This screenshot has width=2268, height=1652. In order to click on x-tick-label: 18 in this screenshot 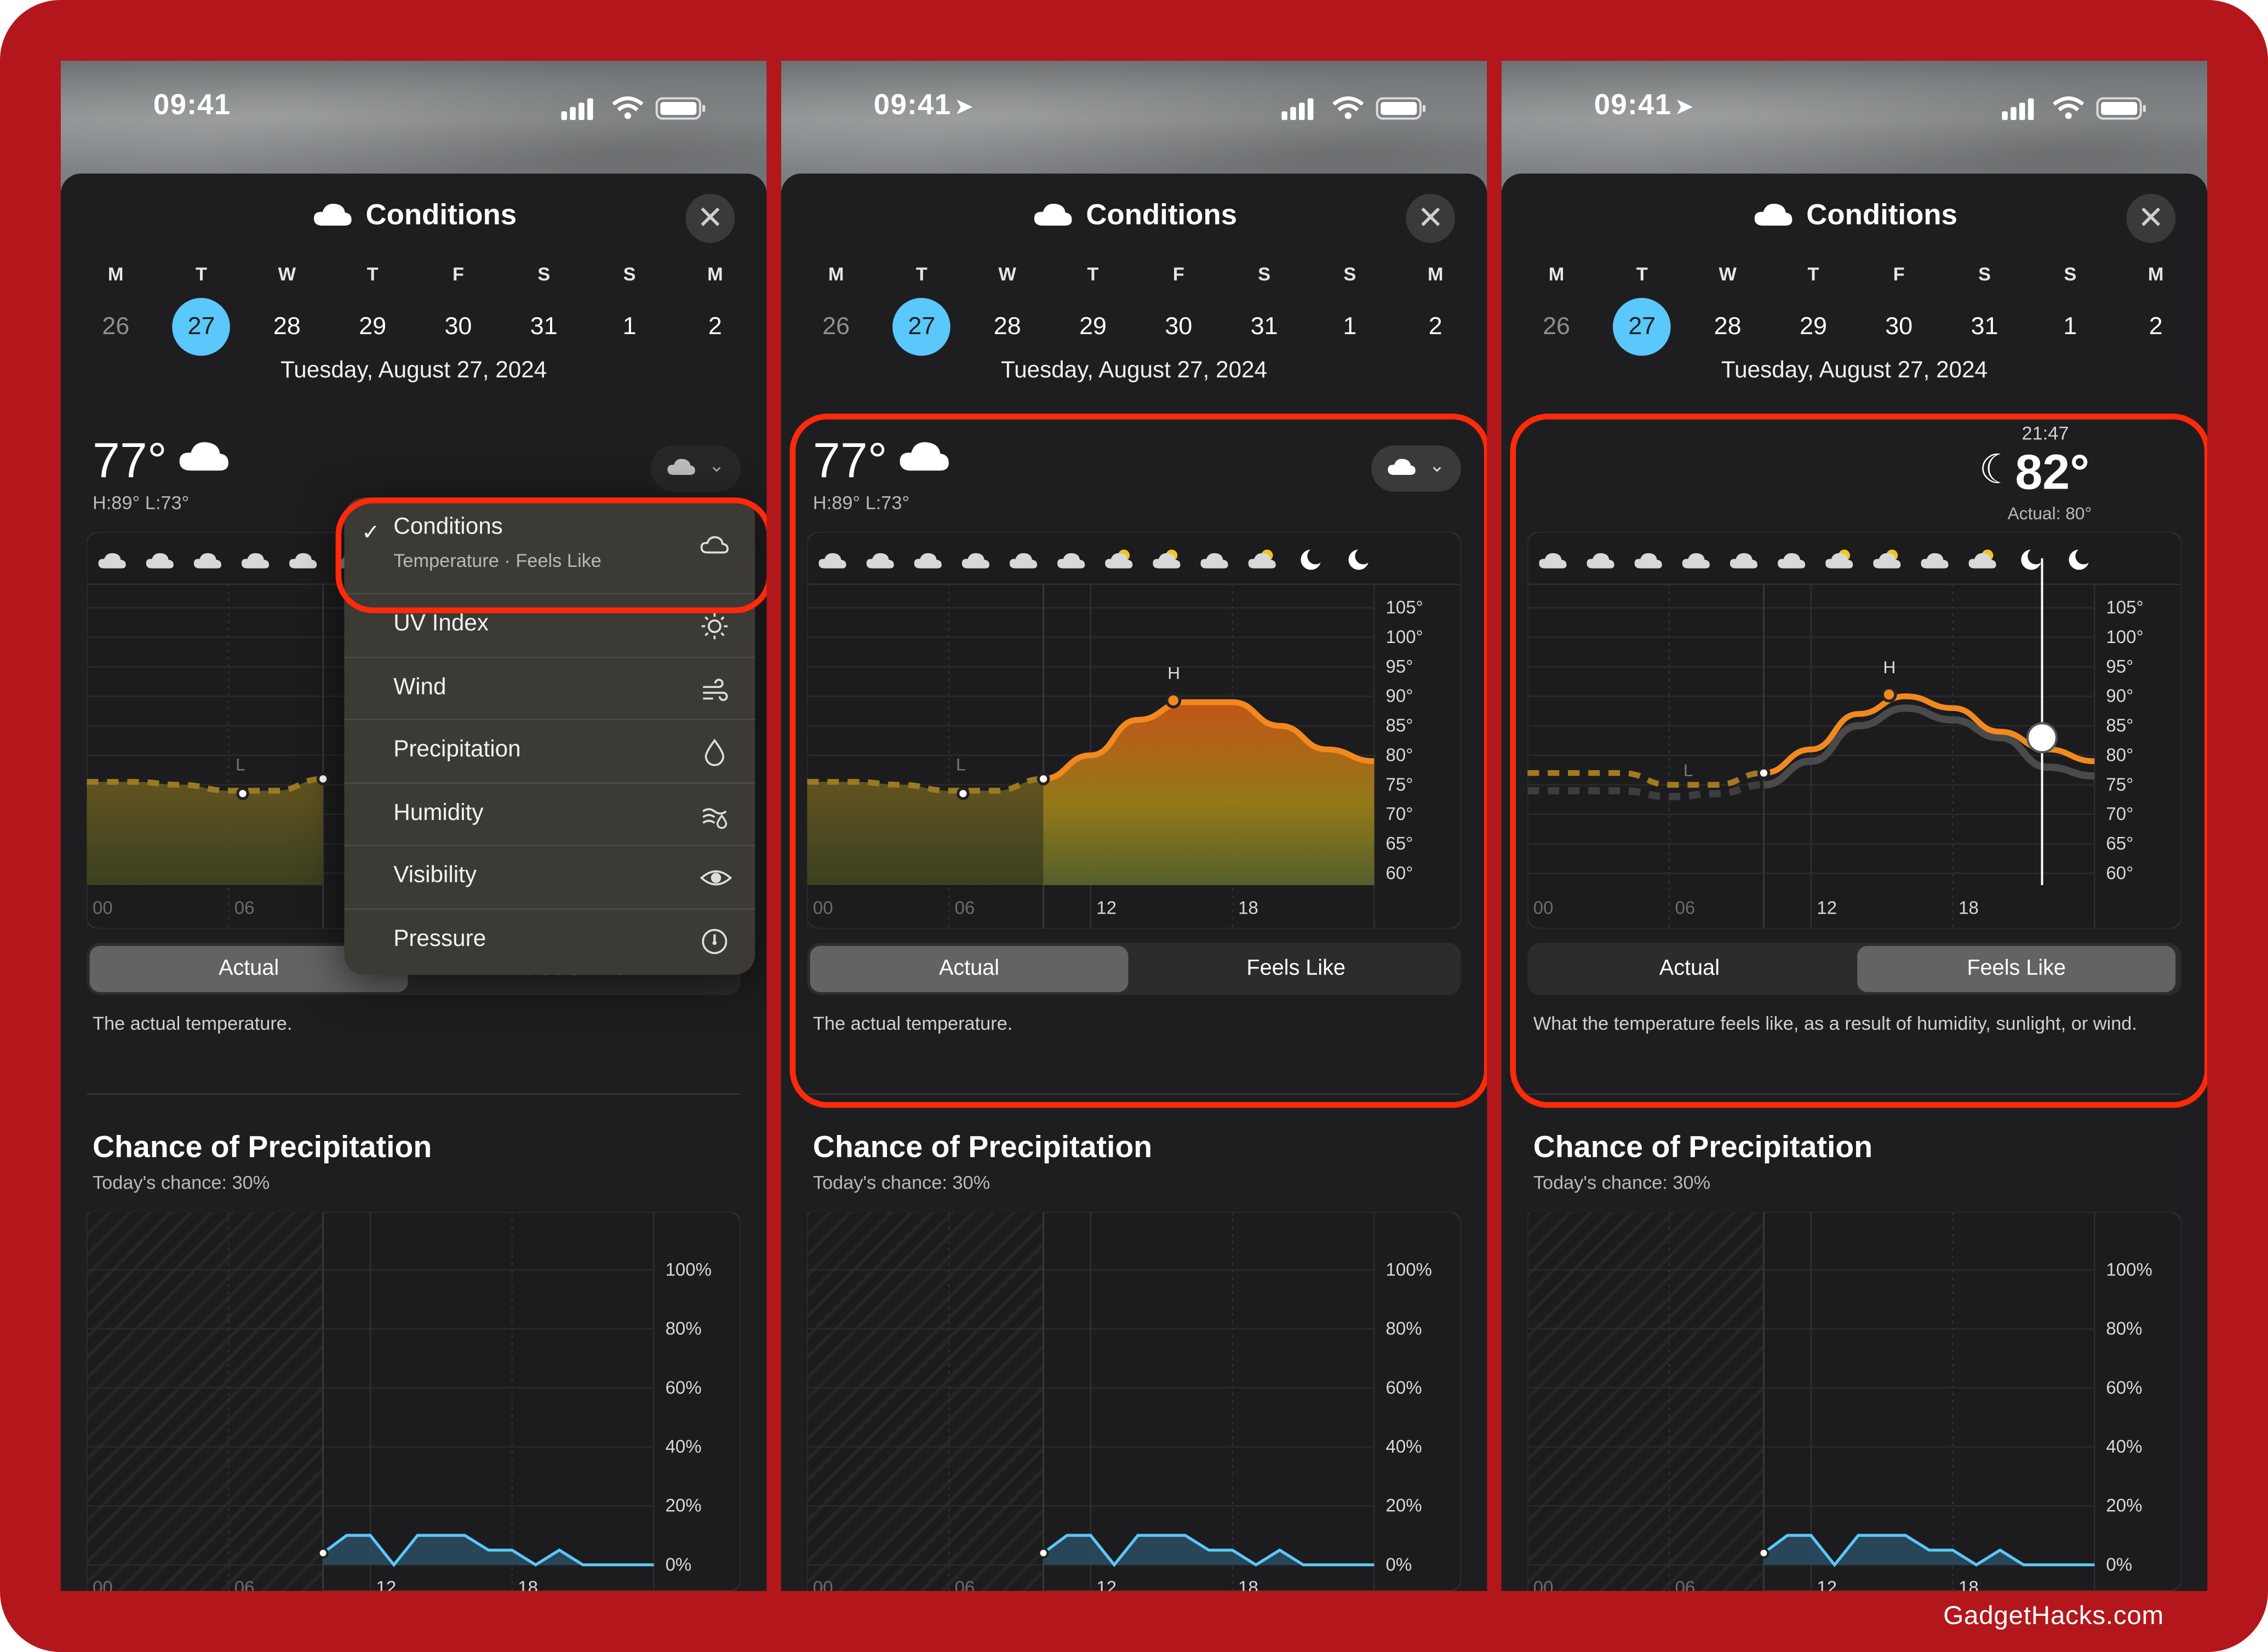, I will do `click(528, 1584)`.